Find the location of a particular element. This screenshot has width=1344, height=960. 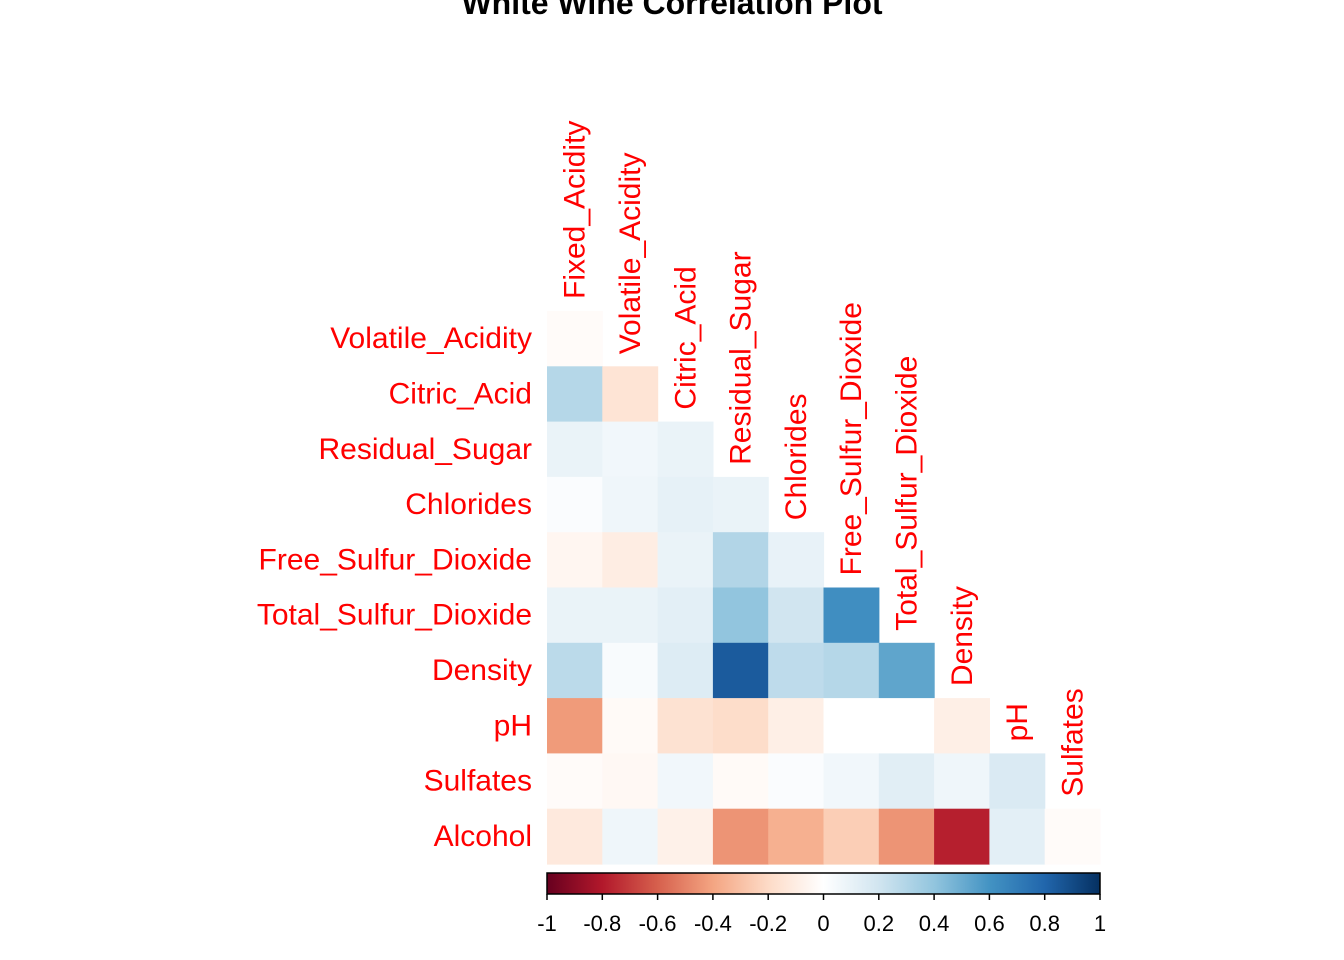

column-label: Volatile_Acidity is located at coordinates (630, 254).